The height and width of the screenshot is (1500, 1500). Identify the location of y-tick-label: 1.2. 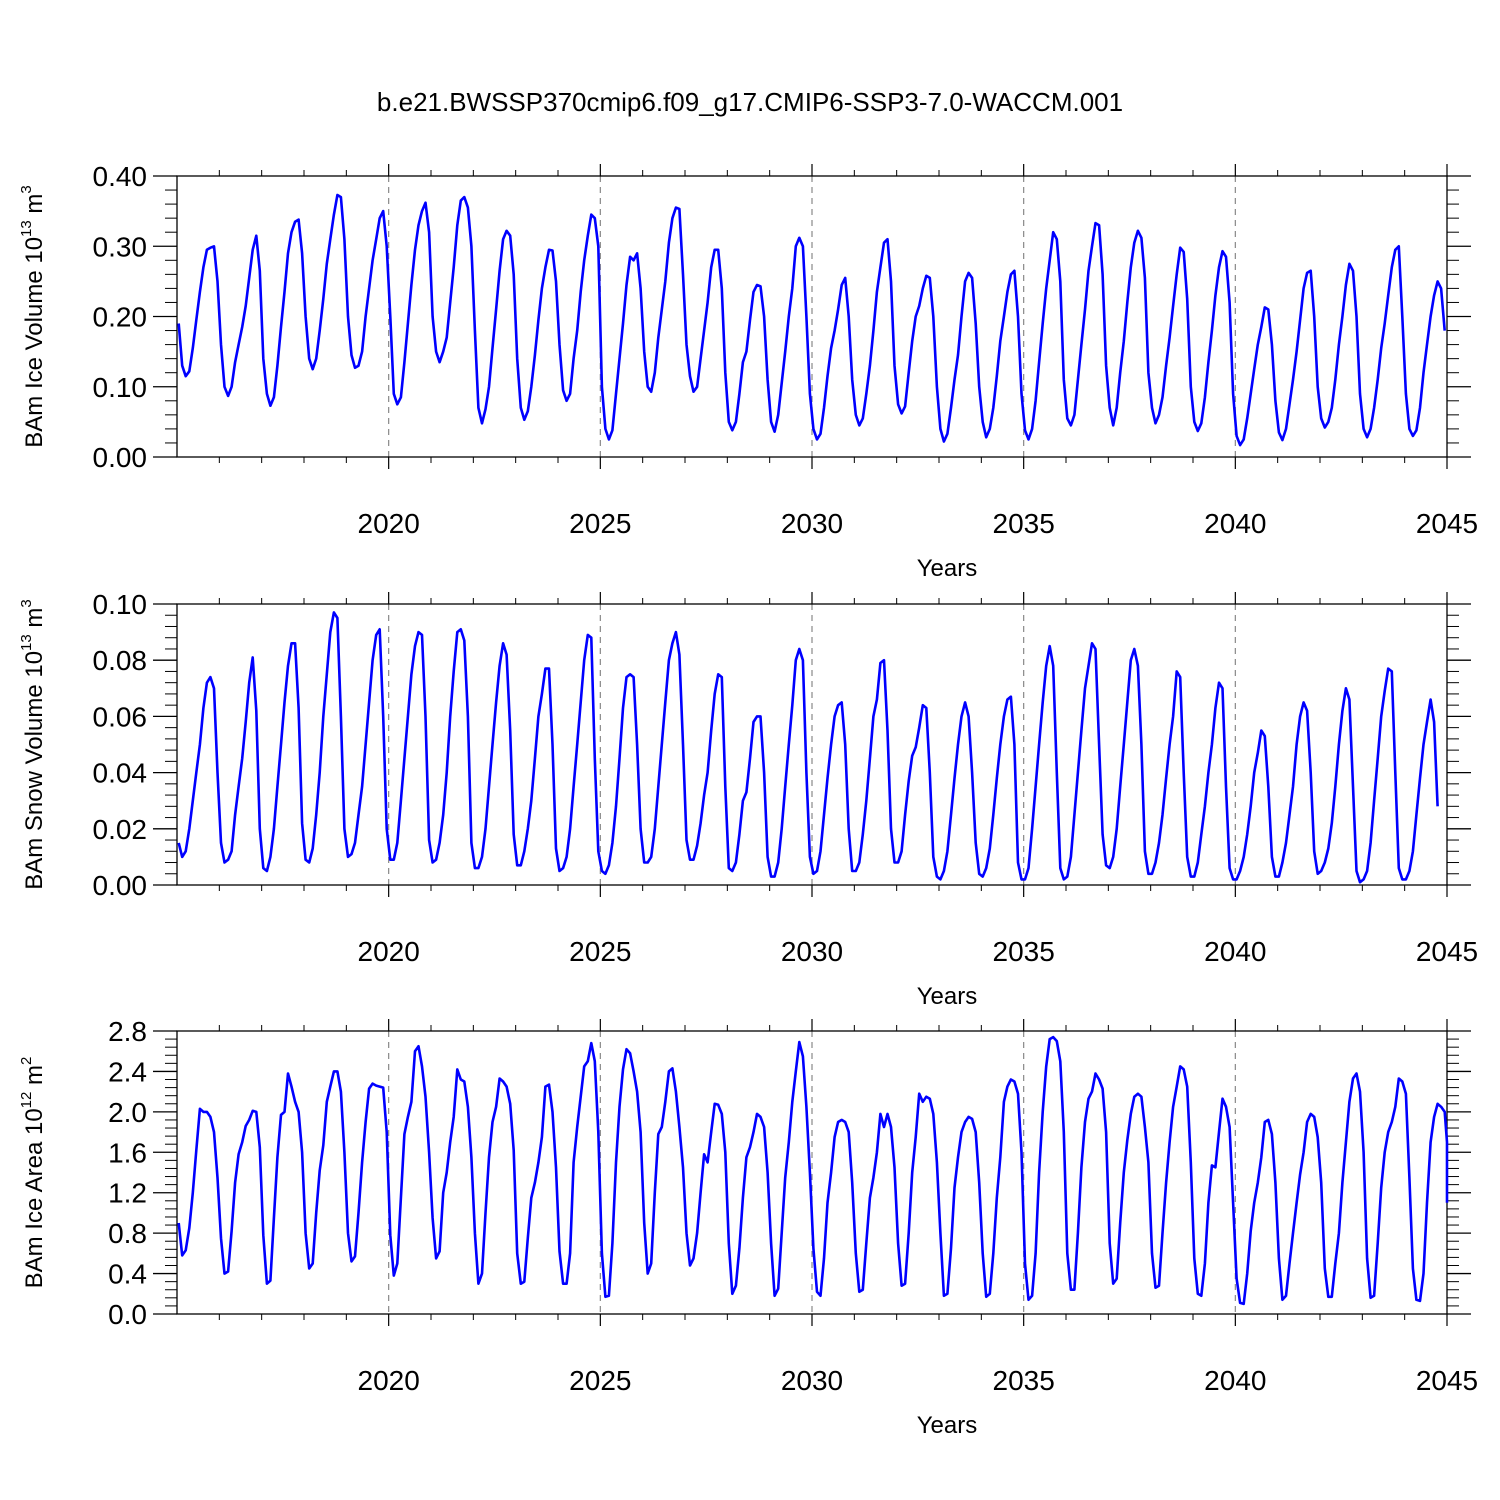
(127, 1193).